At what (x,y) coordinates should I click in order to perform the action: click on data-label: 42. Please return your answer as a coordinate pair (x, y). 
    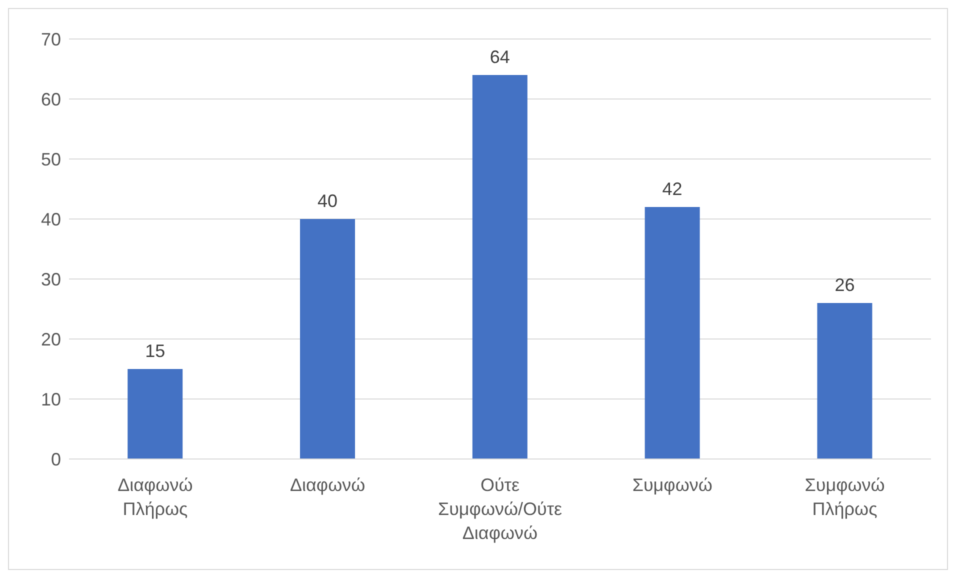
    Looking at the image, I should click on (672, 189).